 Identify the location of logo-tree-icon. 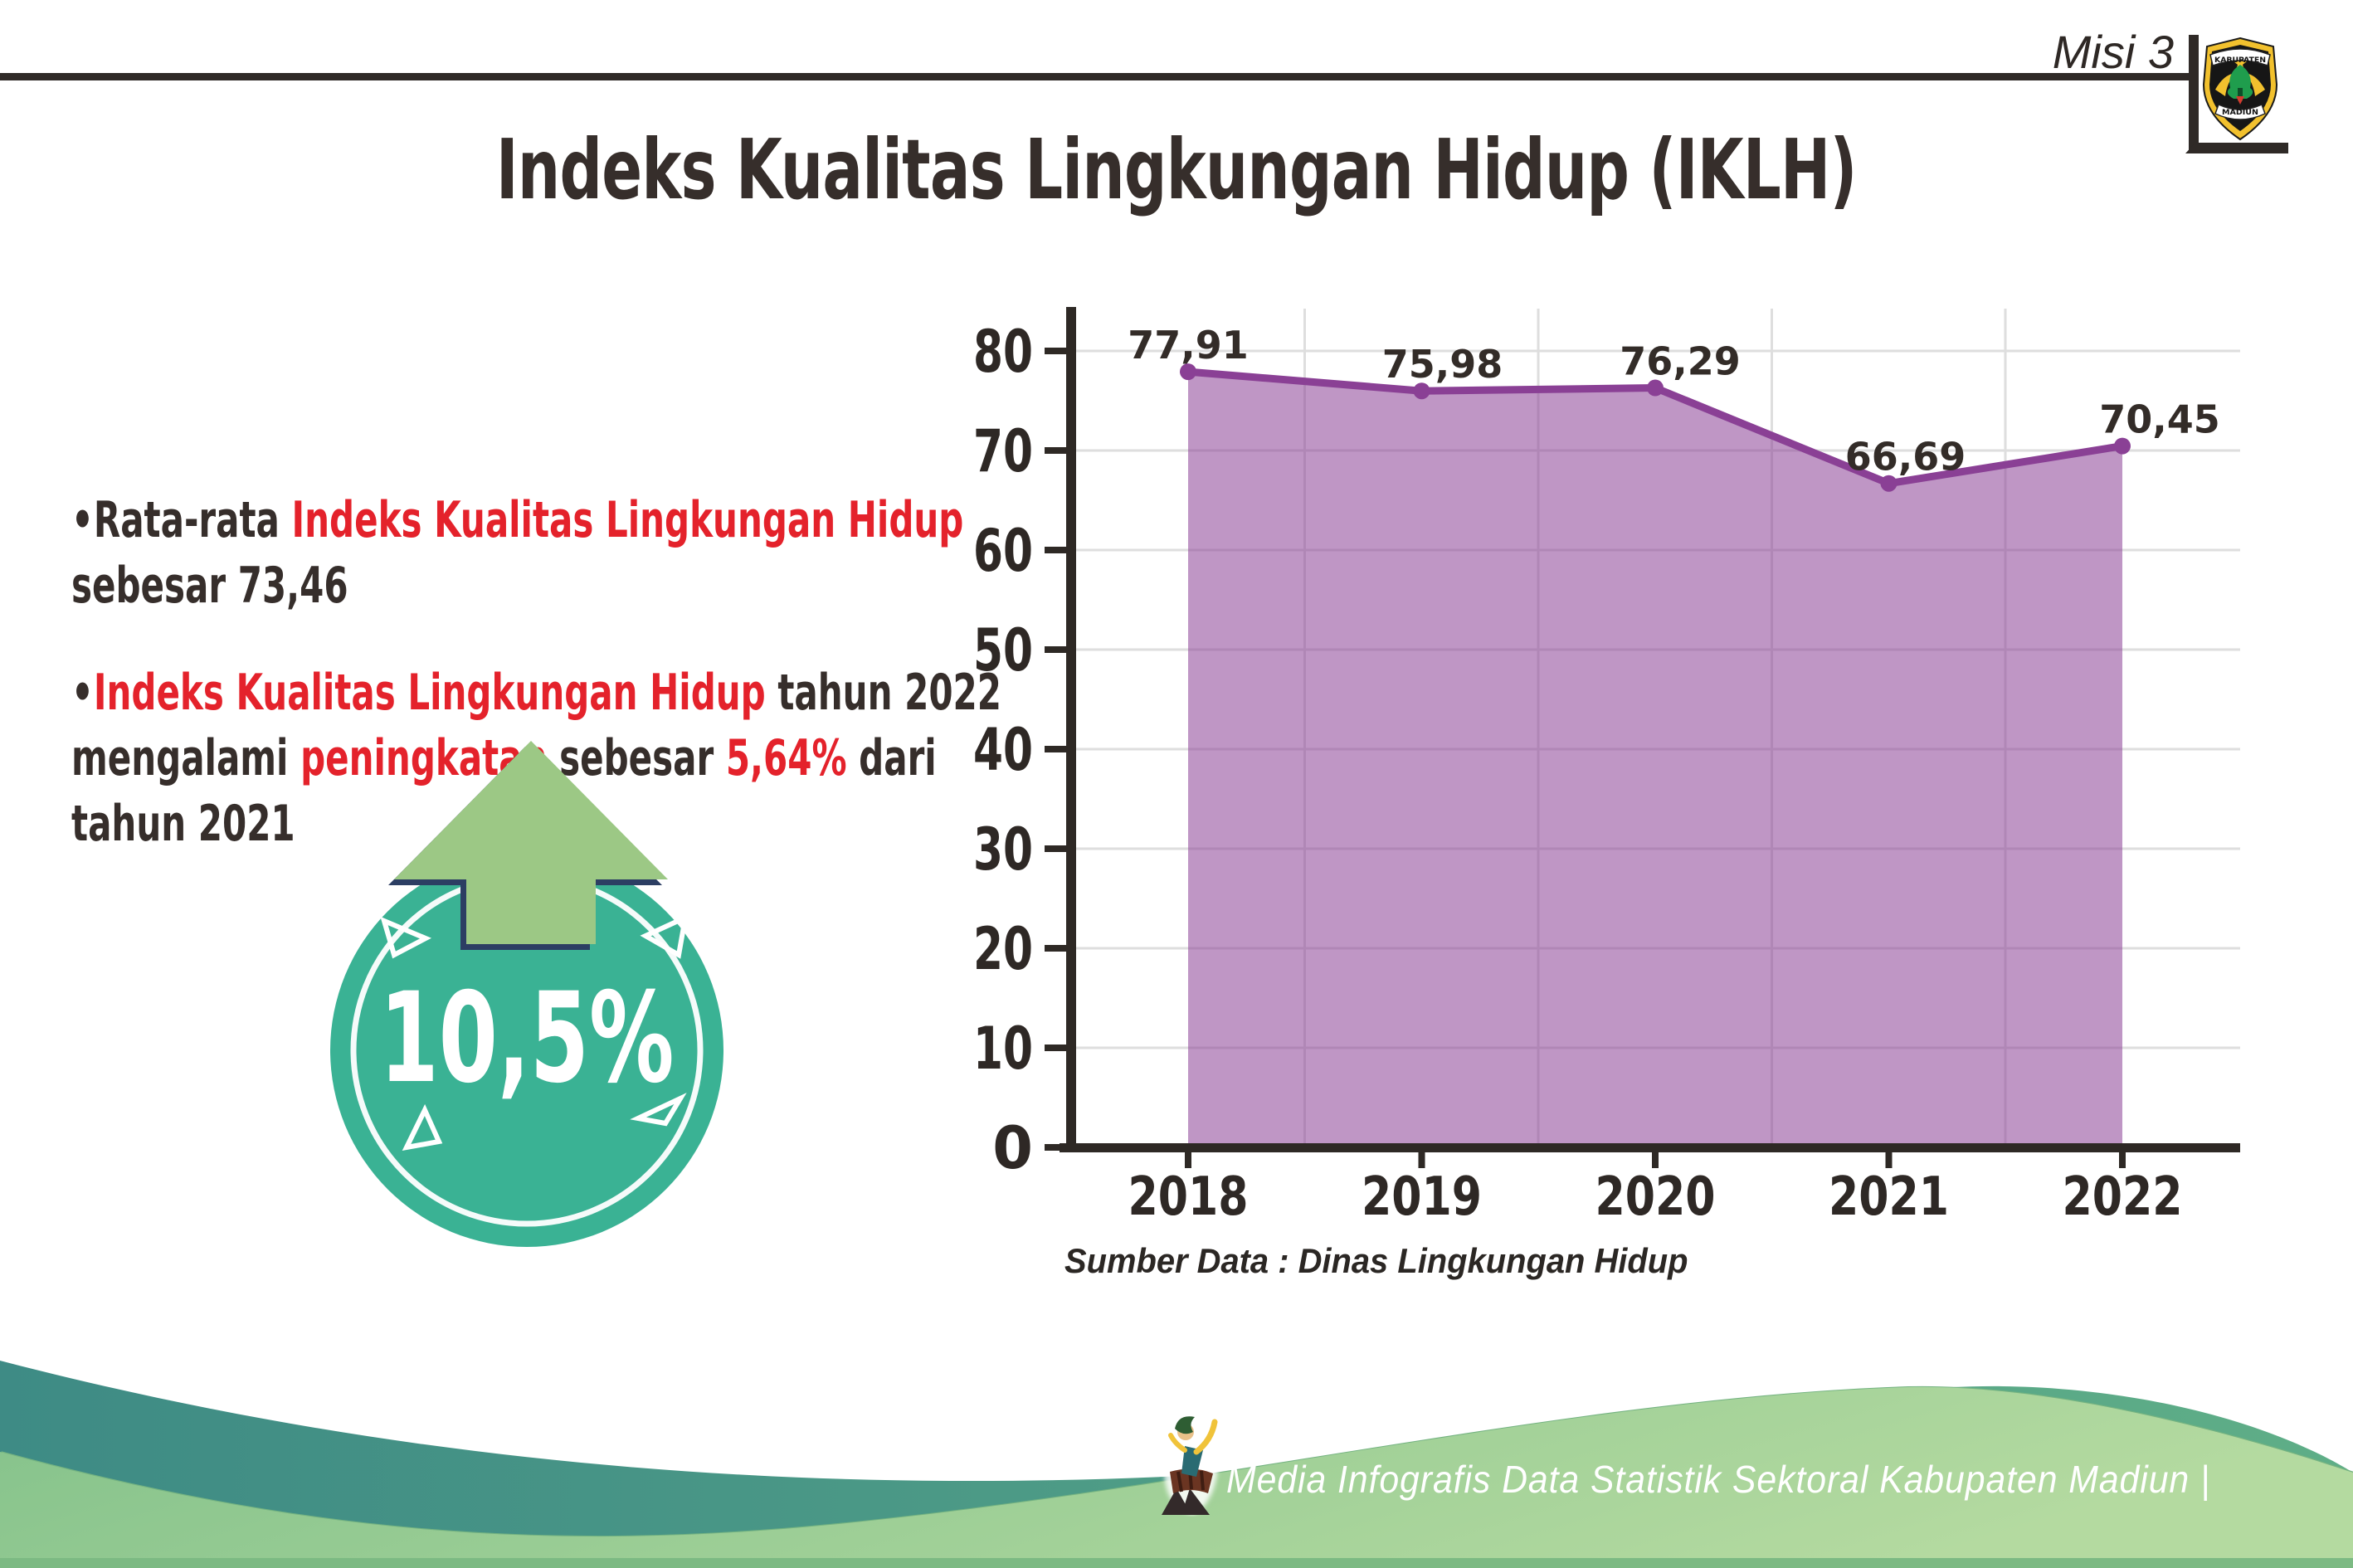
(2240, 82).